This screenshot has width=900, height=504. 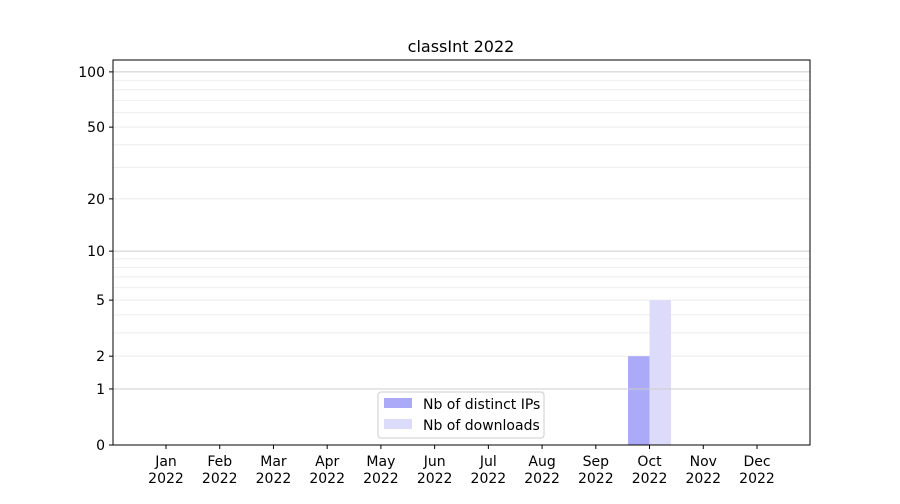 I want to click on legend-swatch-ips, so click(x=398, y=403).